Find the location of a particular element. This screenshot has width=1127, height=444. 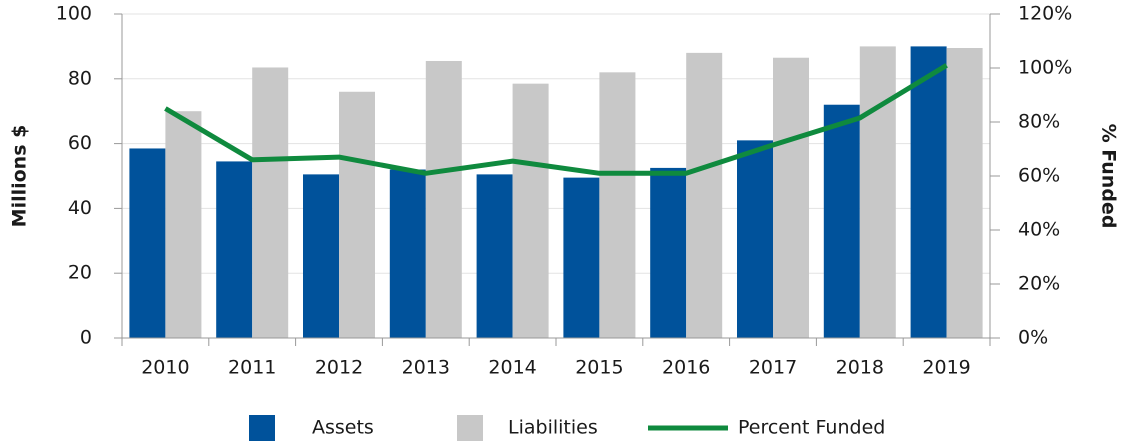

legend-label: Assets is located at coordinates (343, 428).